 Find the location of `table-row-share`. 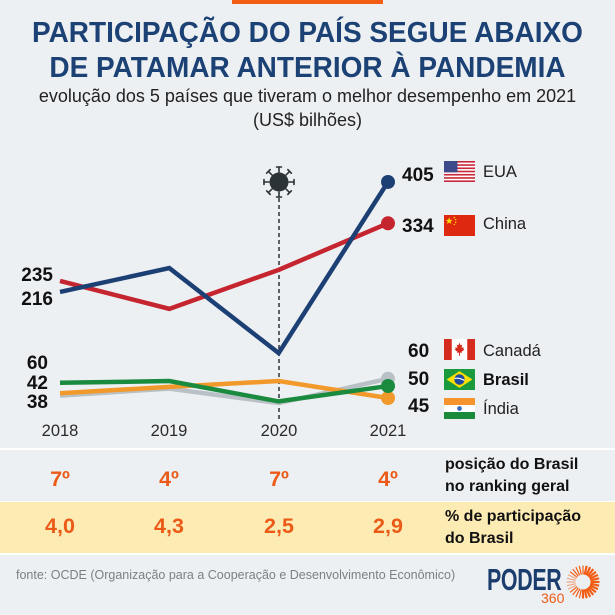

table-row-share is located at coordinates (307, 527).